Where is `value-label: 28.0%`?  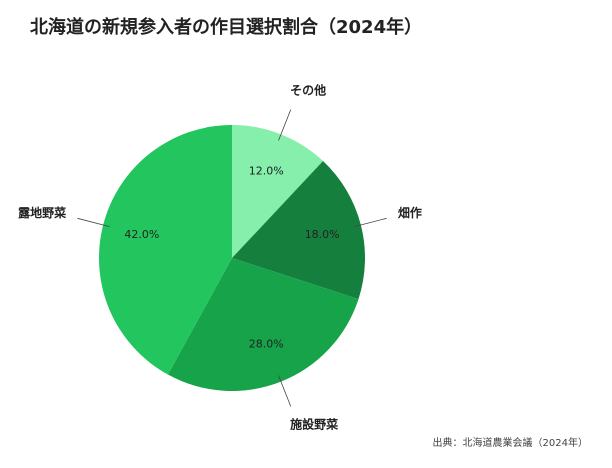 value-label: 28.0% is located at coordinates (266, 344).